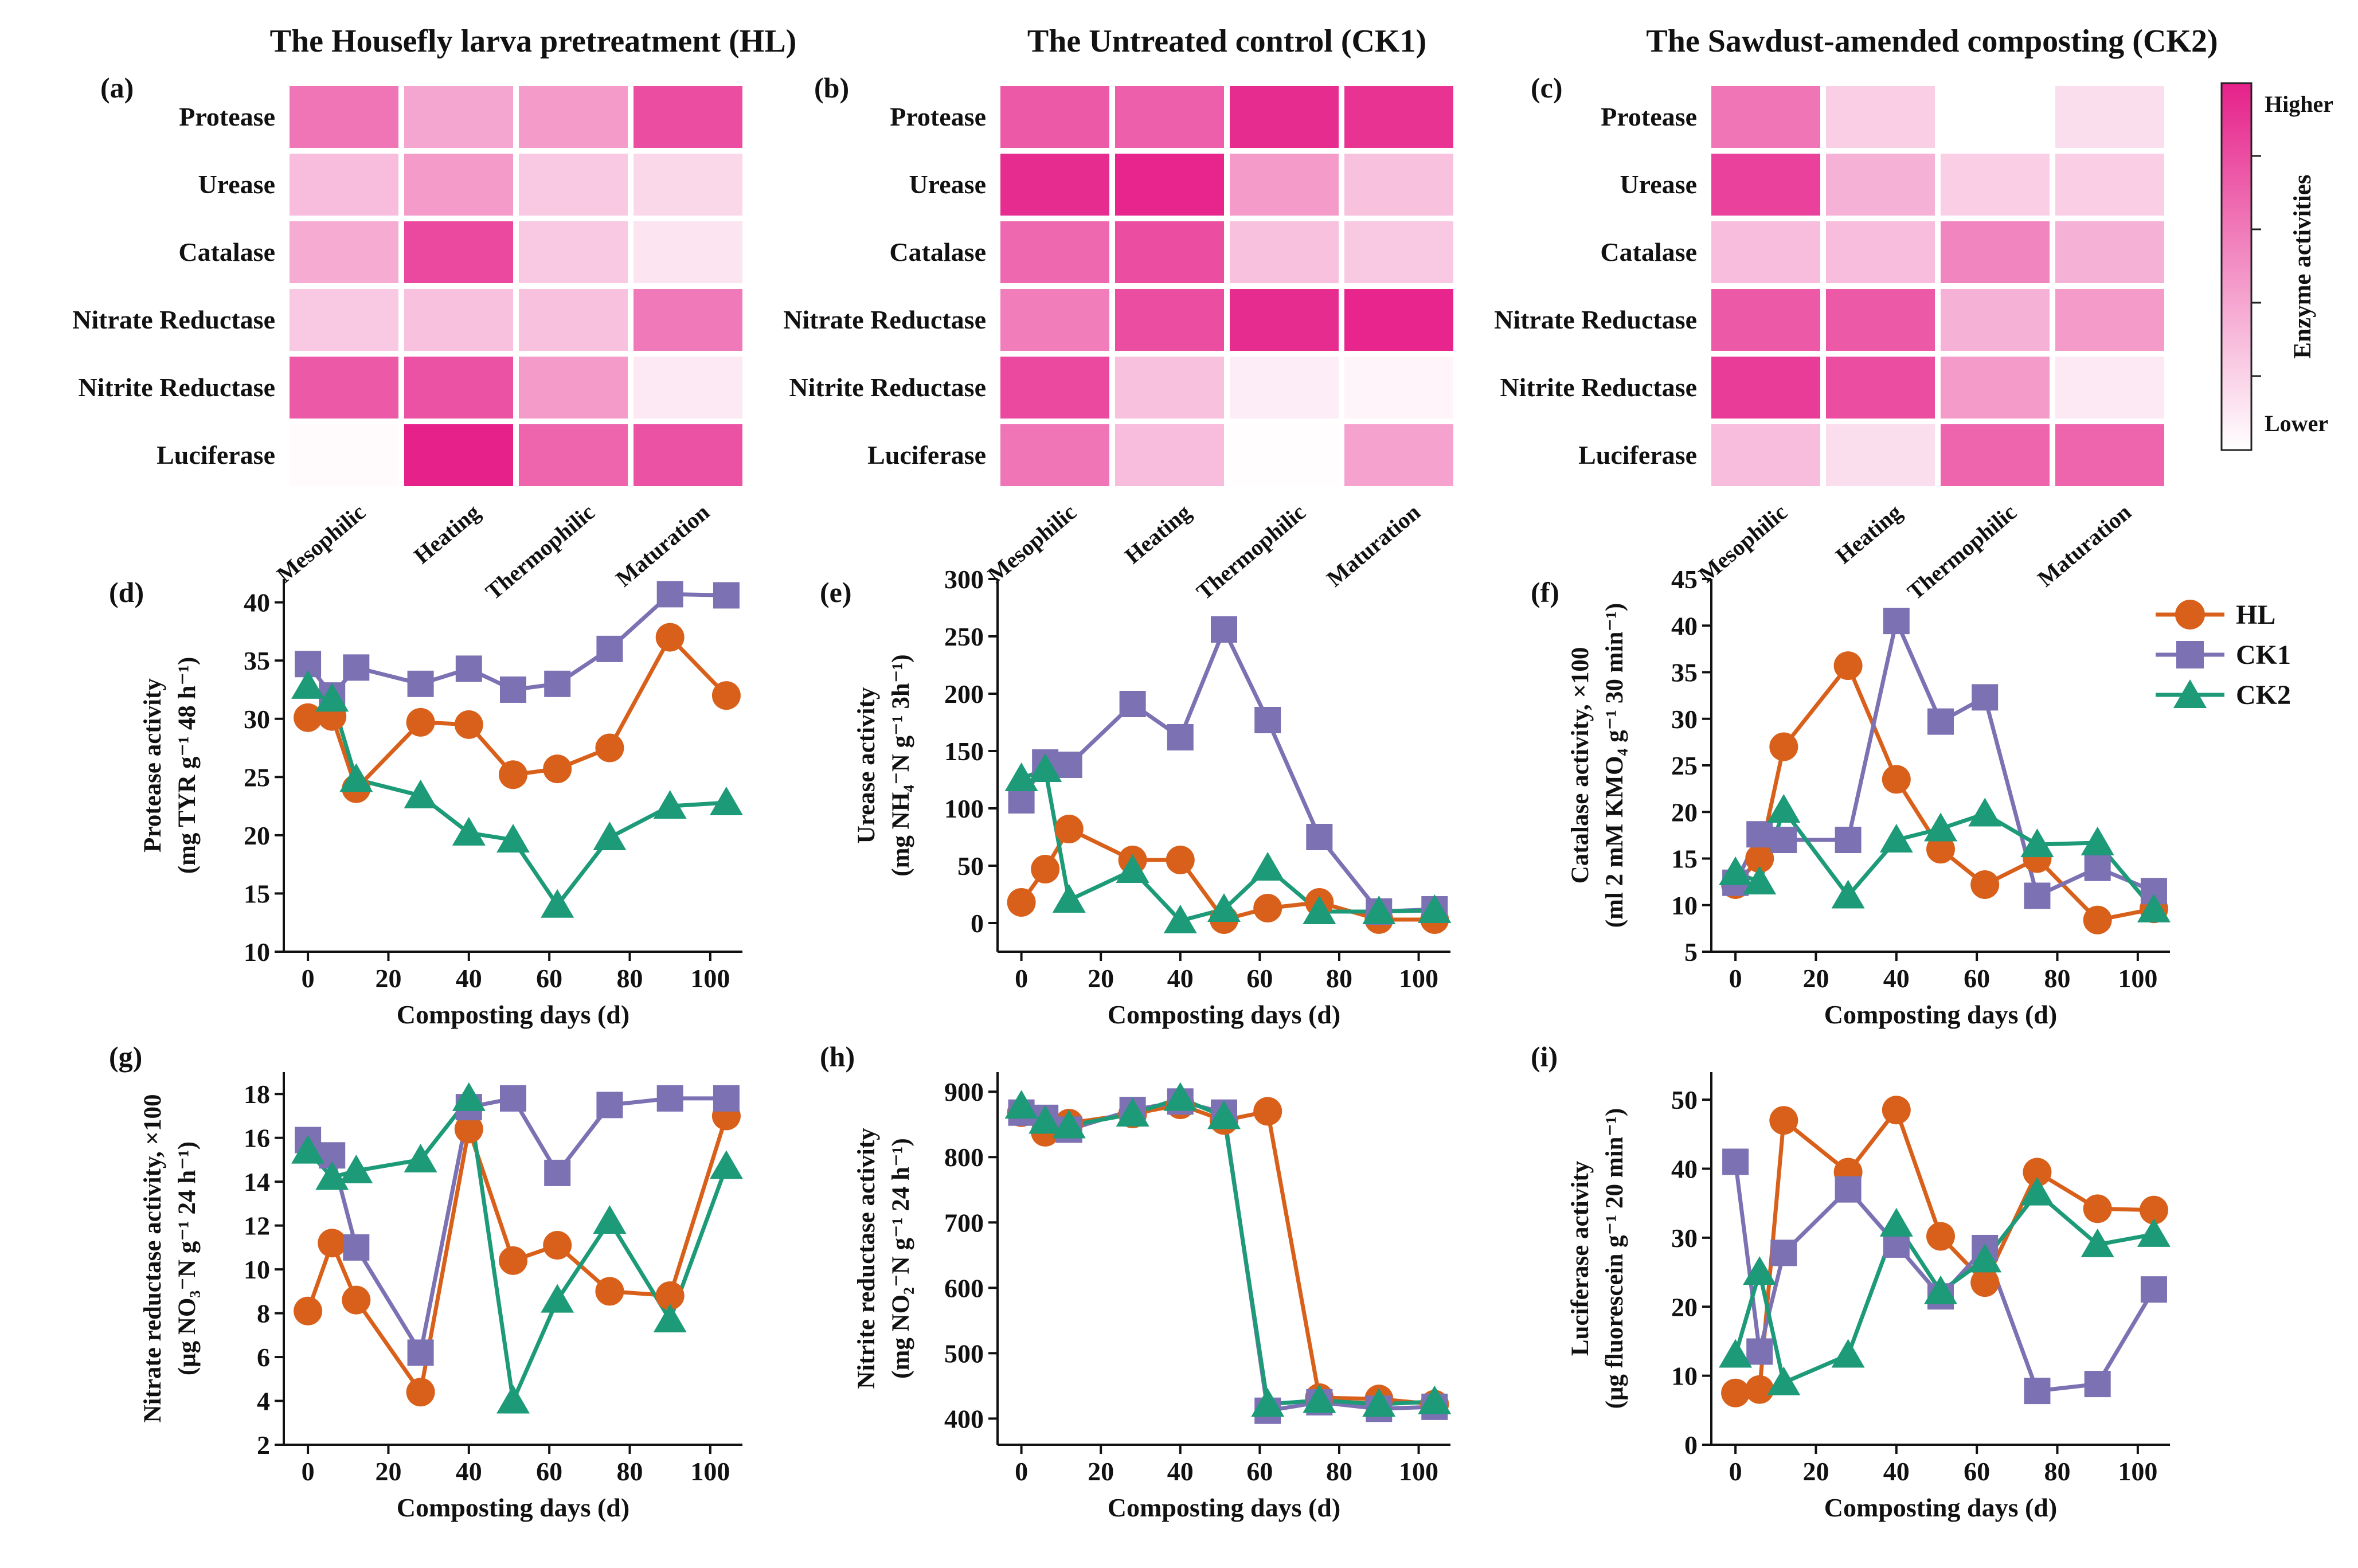 The height and width of the screenshot is (1568, 2358). What do you see at coordinates (1259, 979) in the screenshot?
I see `x-tick-label: 60` at bounding box center [1259, 979].